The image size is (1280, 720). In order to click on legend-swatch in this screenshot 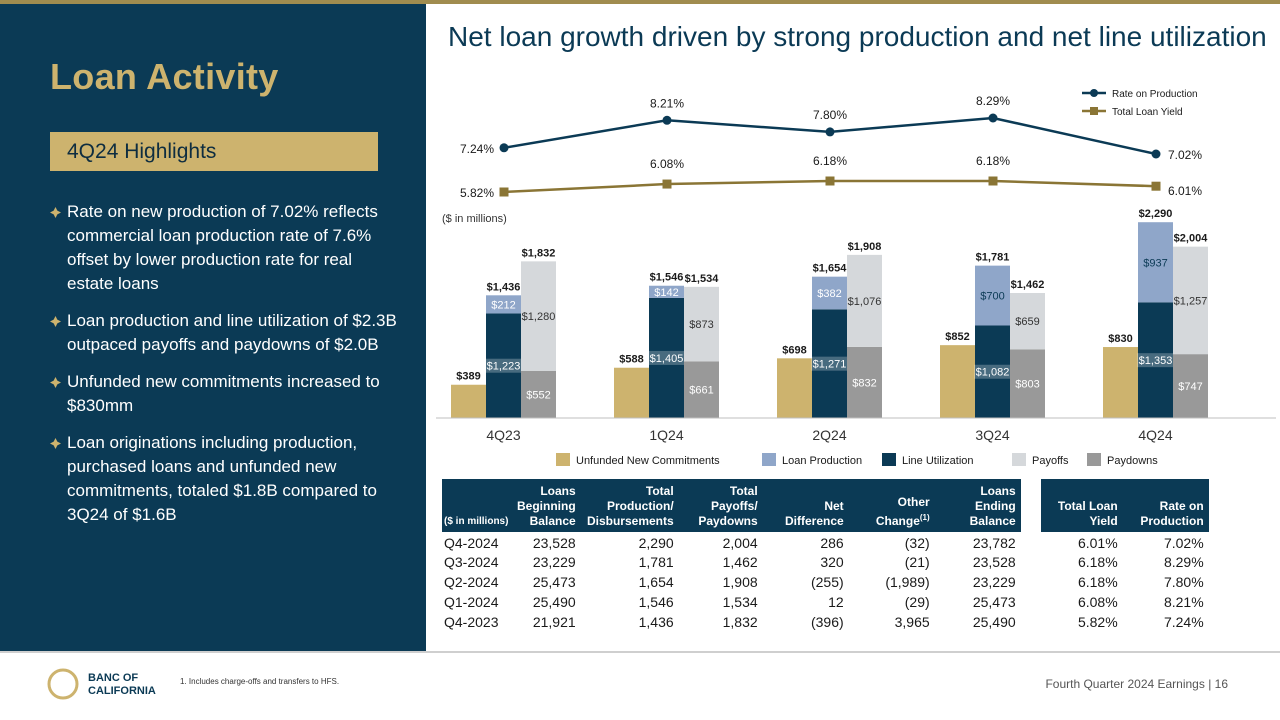, I will do `click(769, 459)`.